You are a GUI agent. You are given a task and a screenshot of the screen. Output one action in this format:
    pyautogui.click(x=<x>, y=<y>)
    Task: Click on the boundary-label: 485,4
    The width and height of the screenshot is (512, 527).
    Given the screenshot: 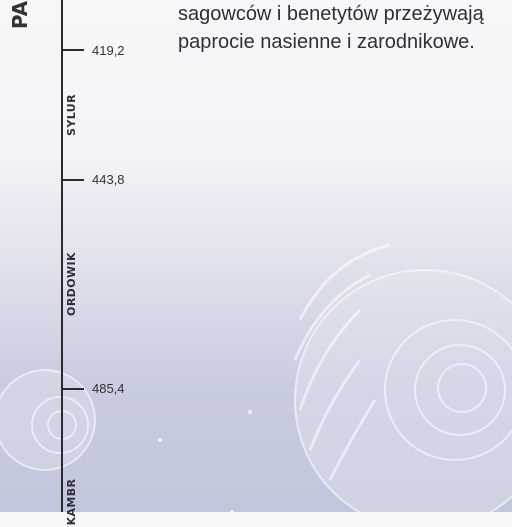 What is the action you would take?
    pyautogui.click(x=108, y=388)
    